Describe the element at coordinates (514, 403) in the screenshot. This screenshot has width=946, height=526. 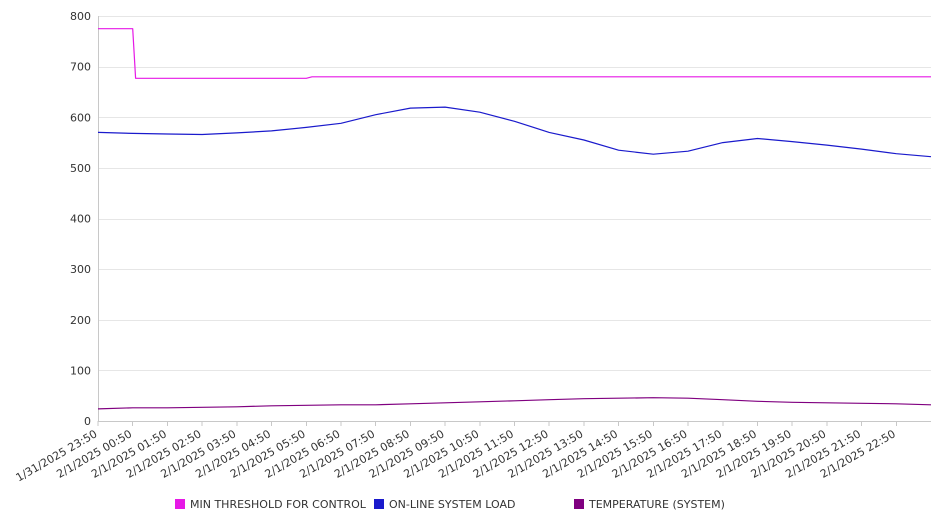
I see `series-line-temperature-system` at that location.